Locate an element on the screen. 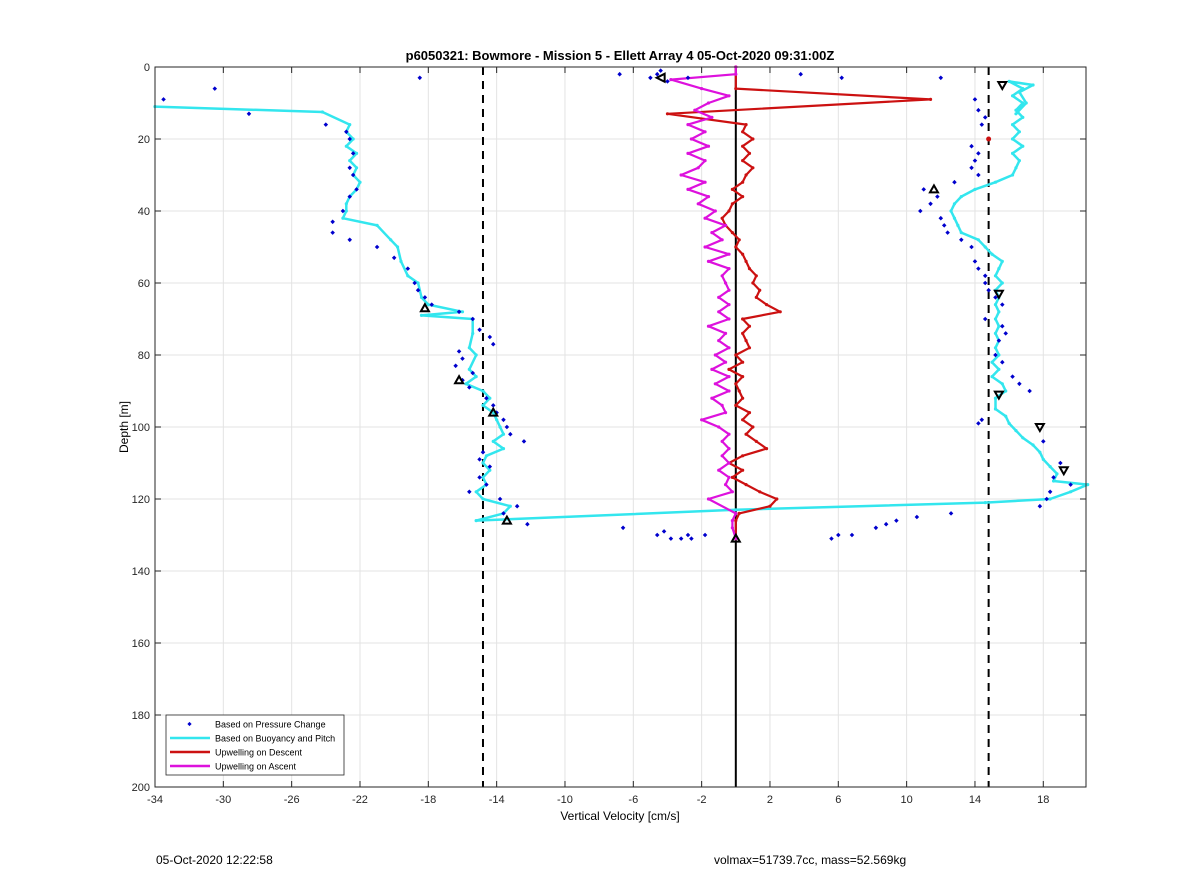 Image resolution: width=1200 pixels, height=885 pixels. legend-label-3: Upwelling on Ascent is located at coordinates (256, 767).